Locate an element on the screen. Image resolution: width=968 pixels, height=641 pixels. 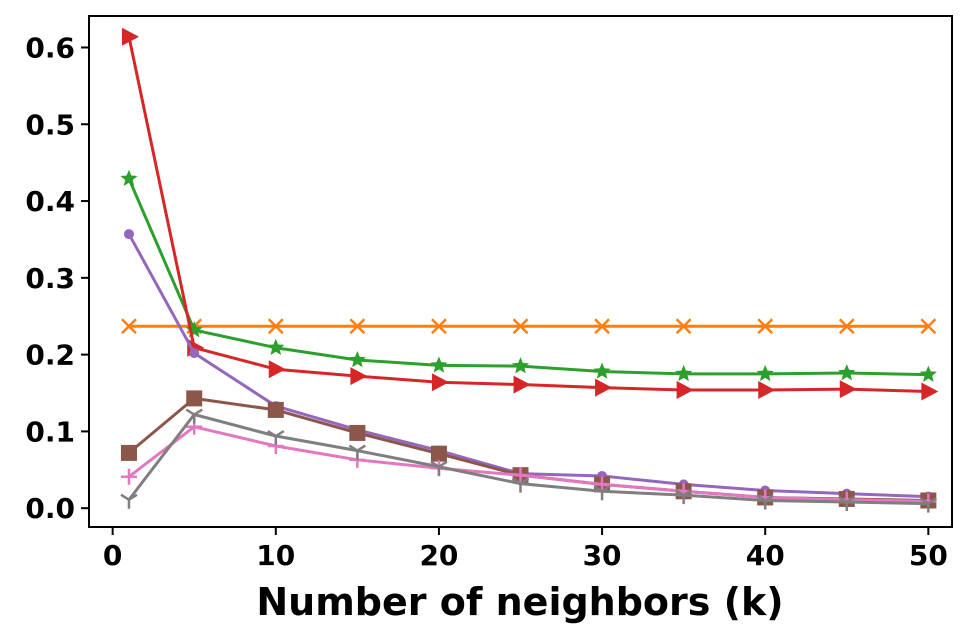
x-axis: 0 10 20 30 40 50 is located at coordinates (525, 549).